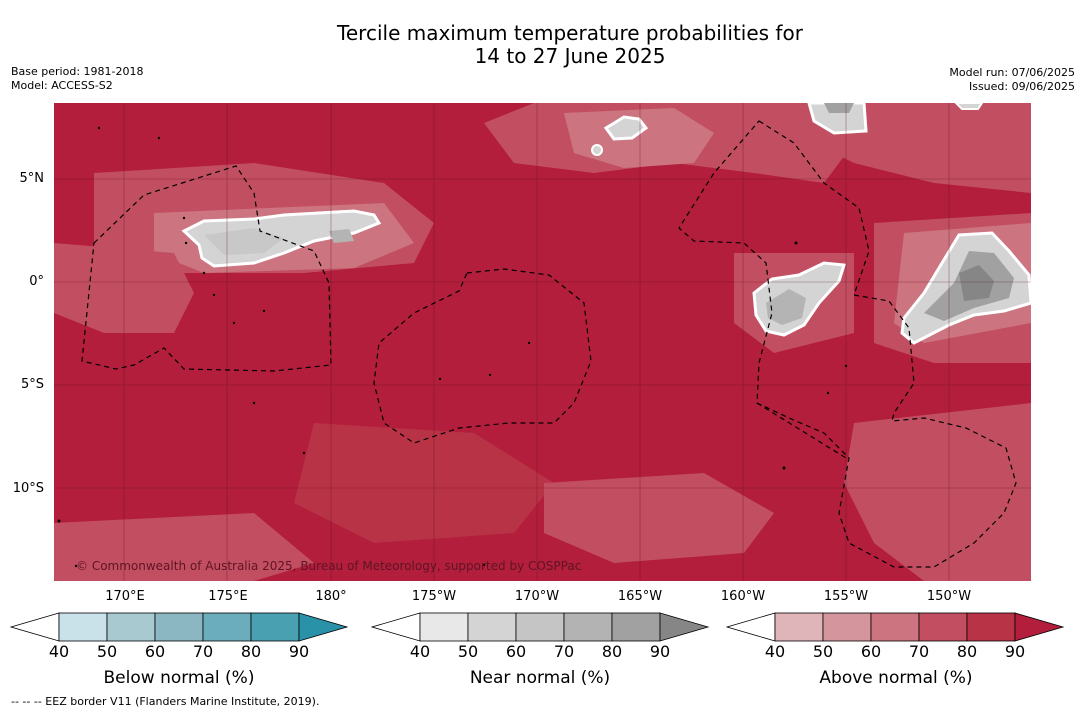 The image size is (1085, 713). Describe the element at coordinates (837, 119) in the screenshot. I see `near-northeast-patch` at that location.